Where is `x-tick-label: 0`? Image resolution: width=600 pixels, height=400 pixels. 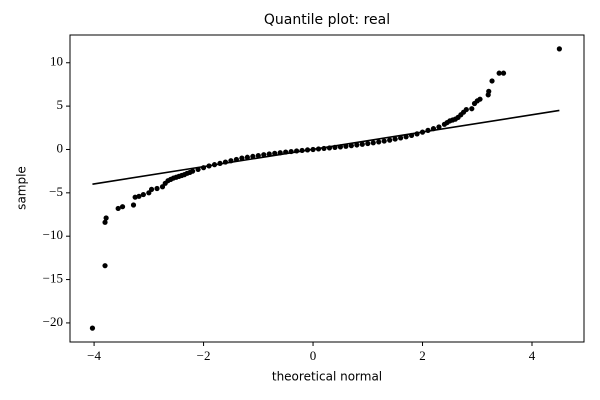
x-tick-label: 0 is located at coordinates (313, 355).